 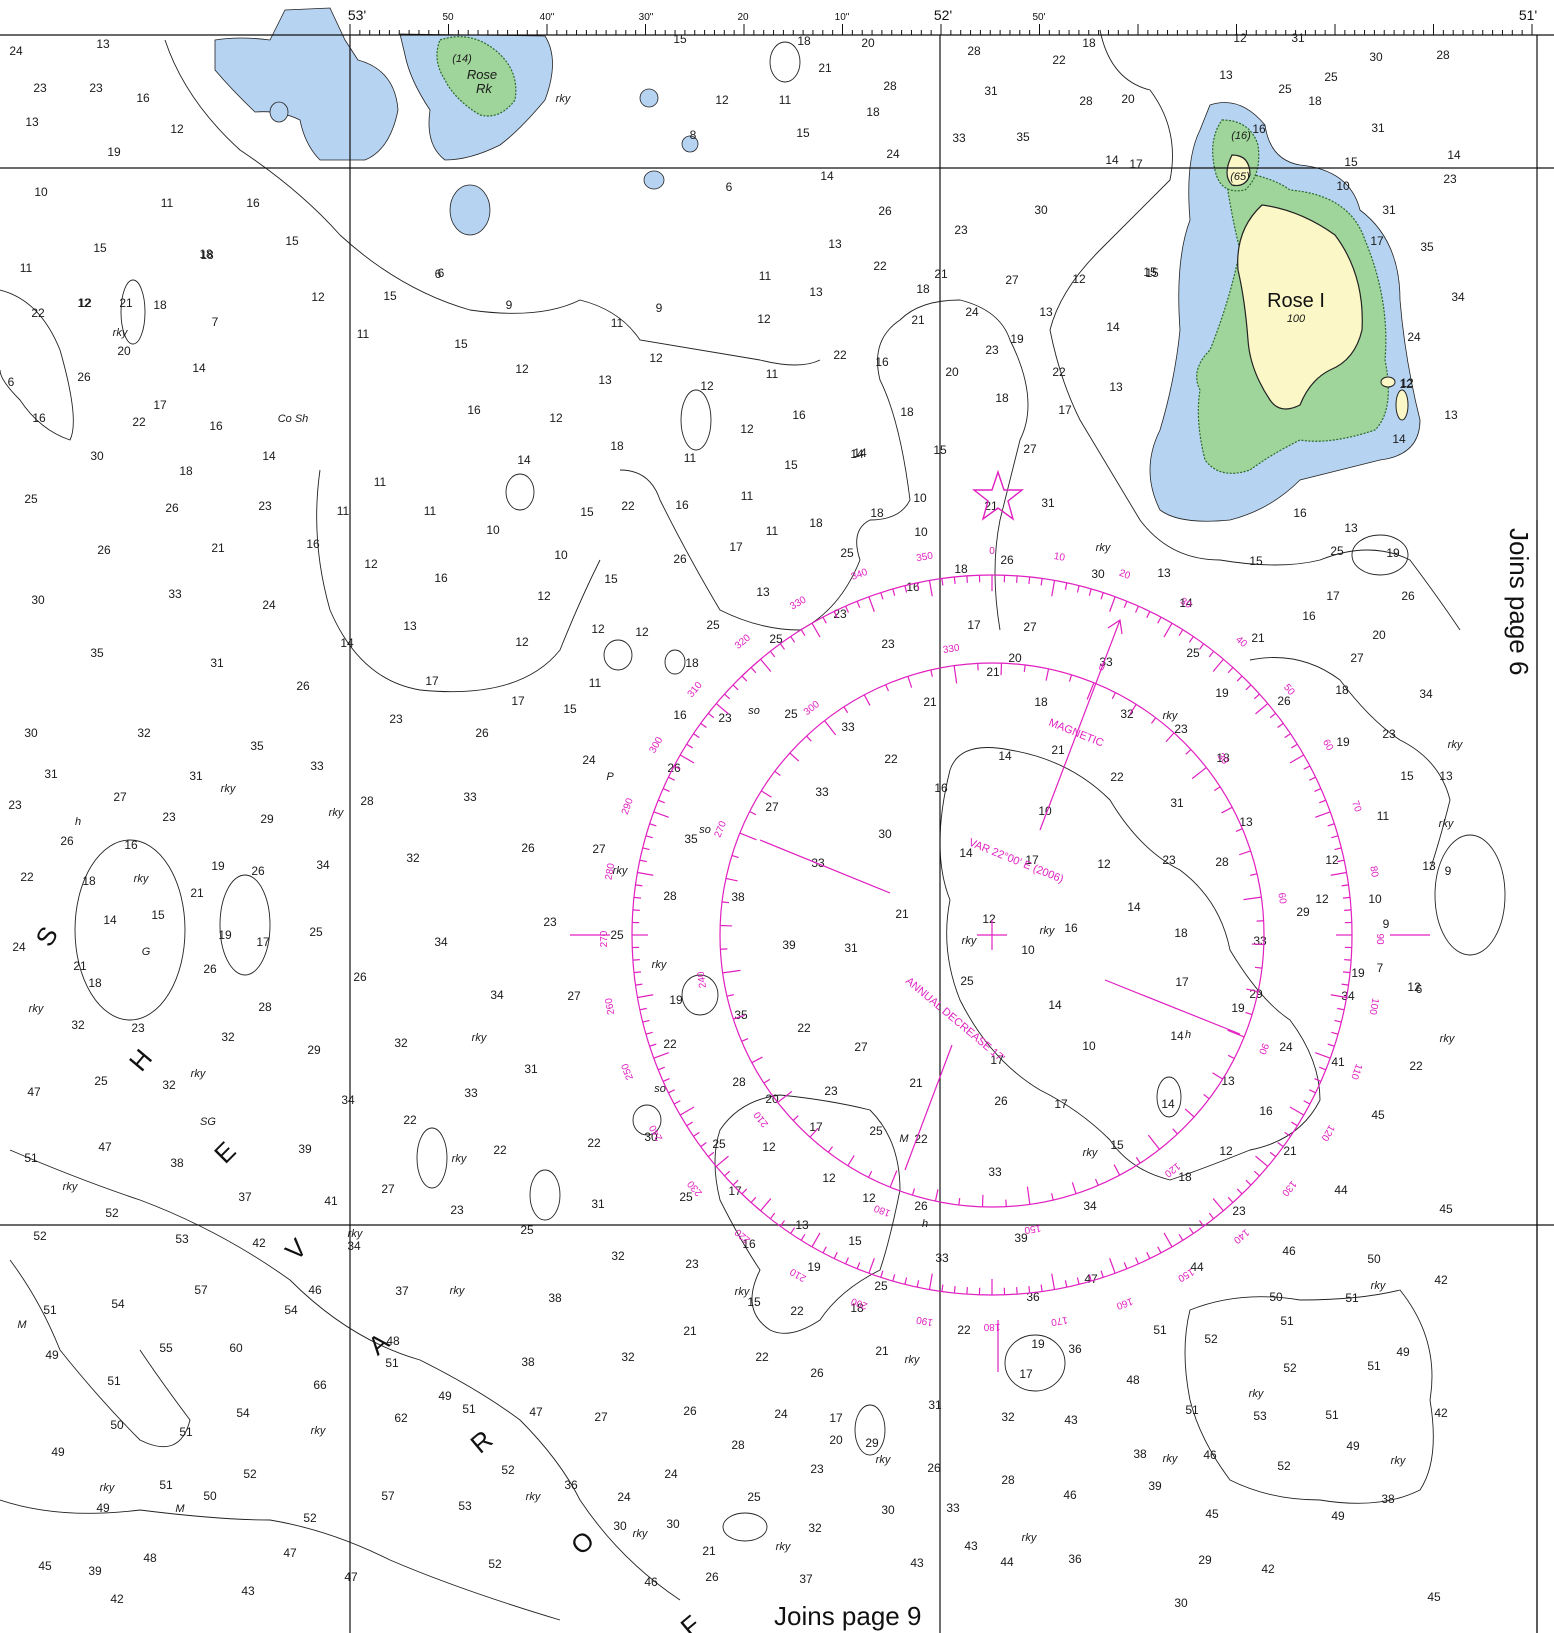 I want to click on sounding: 26, so click(x=1001, y=1101).